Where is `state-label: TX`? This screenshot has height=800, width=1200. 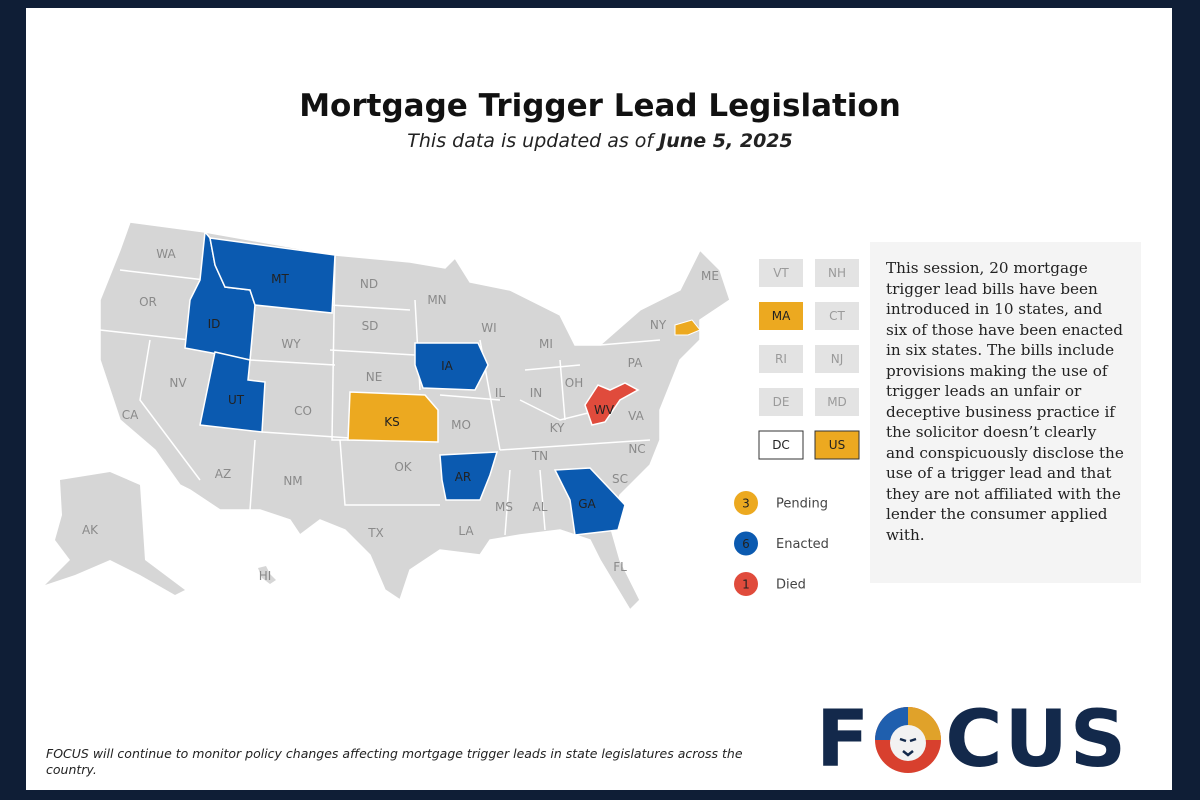
state-label: TX is located at coordinates (375, 533).